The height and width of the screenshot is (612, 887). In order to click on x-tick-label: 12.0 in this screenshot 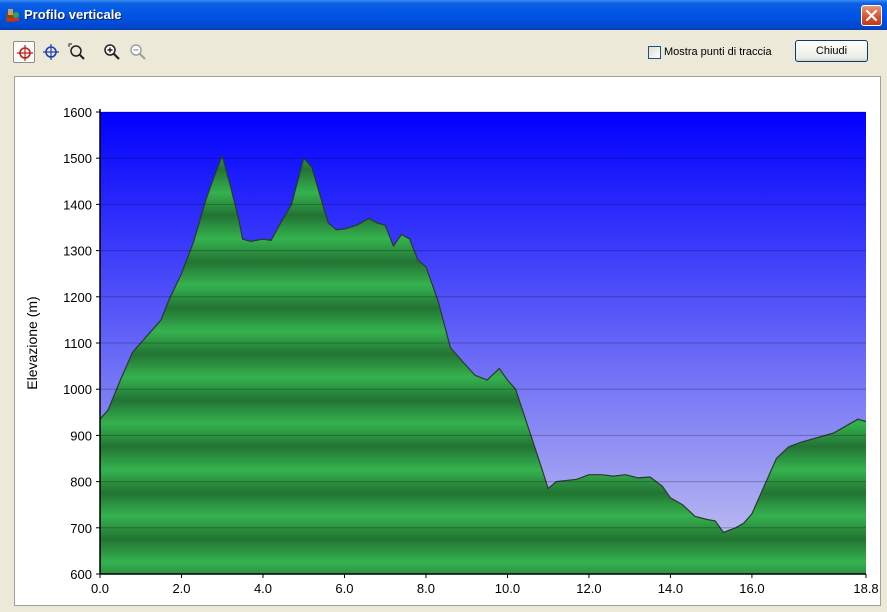, I will do `click(588, 588)`.